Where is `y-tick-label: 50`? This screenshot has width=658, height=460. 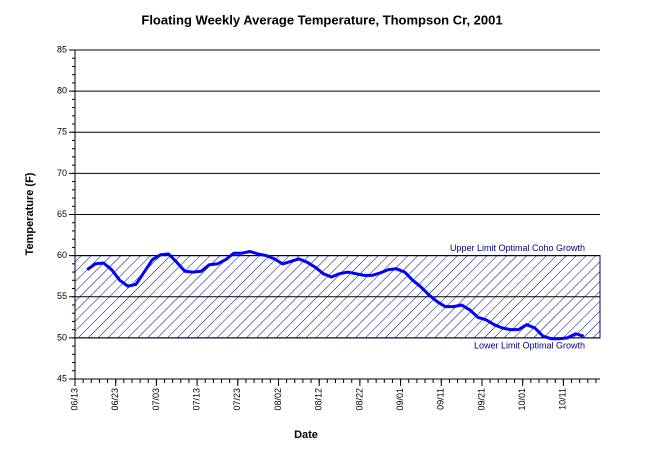 y-tick-label: 50 is located at coordinates (62, 337).